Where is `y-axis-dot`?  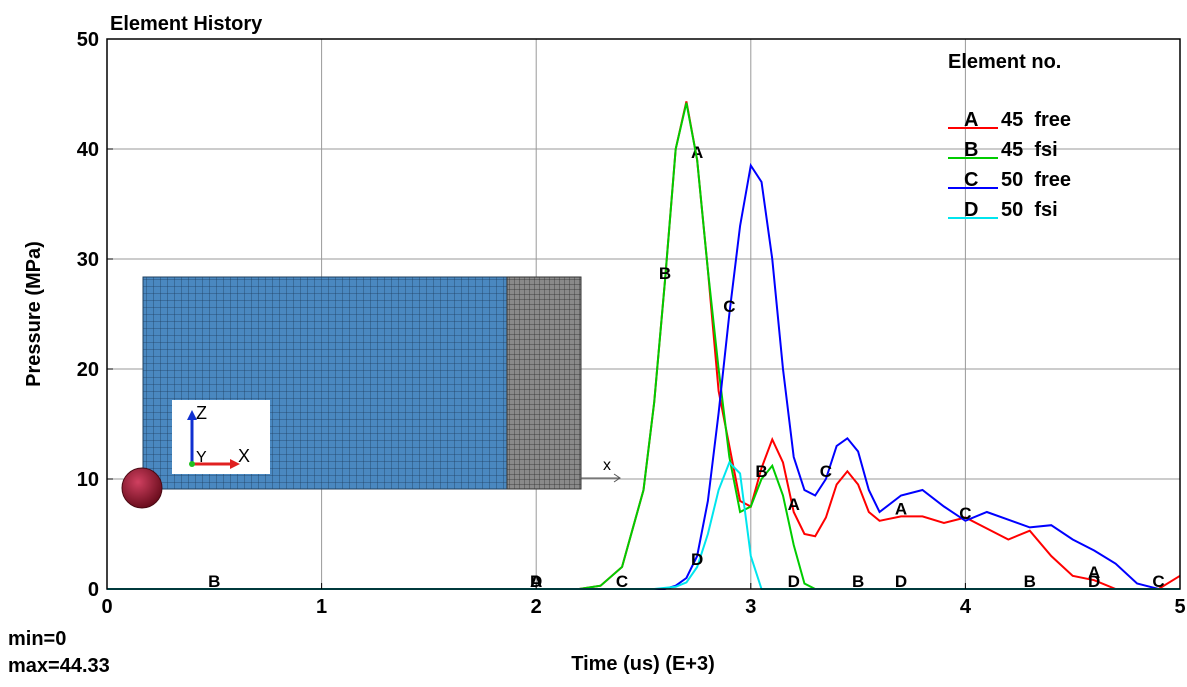 y-axis-dot is located at coordinates (192, 464).